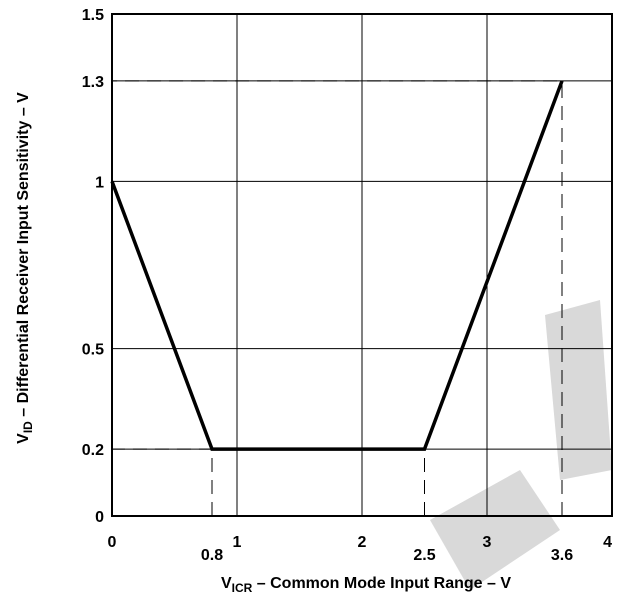  Describe the element at coordinates (521, 445) in the screenshot. I see `watermark` at that location.